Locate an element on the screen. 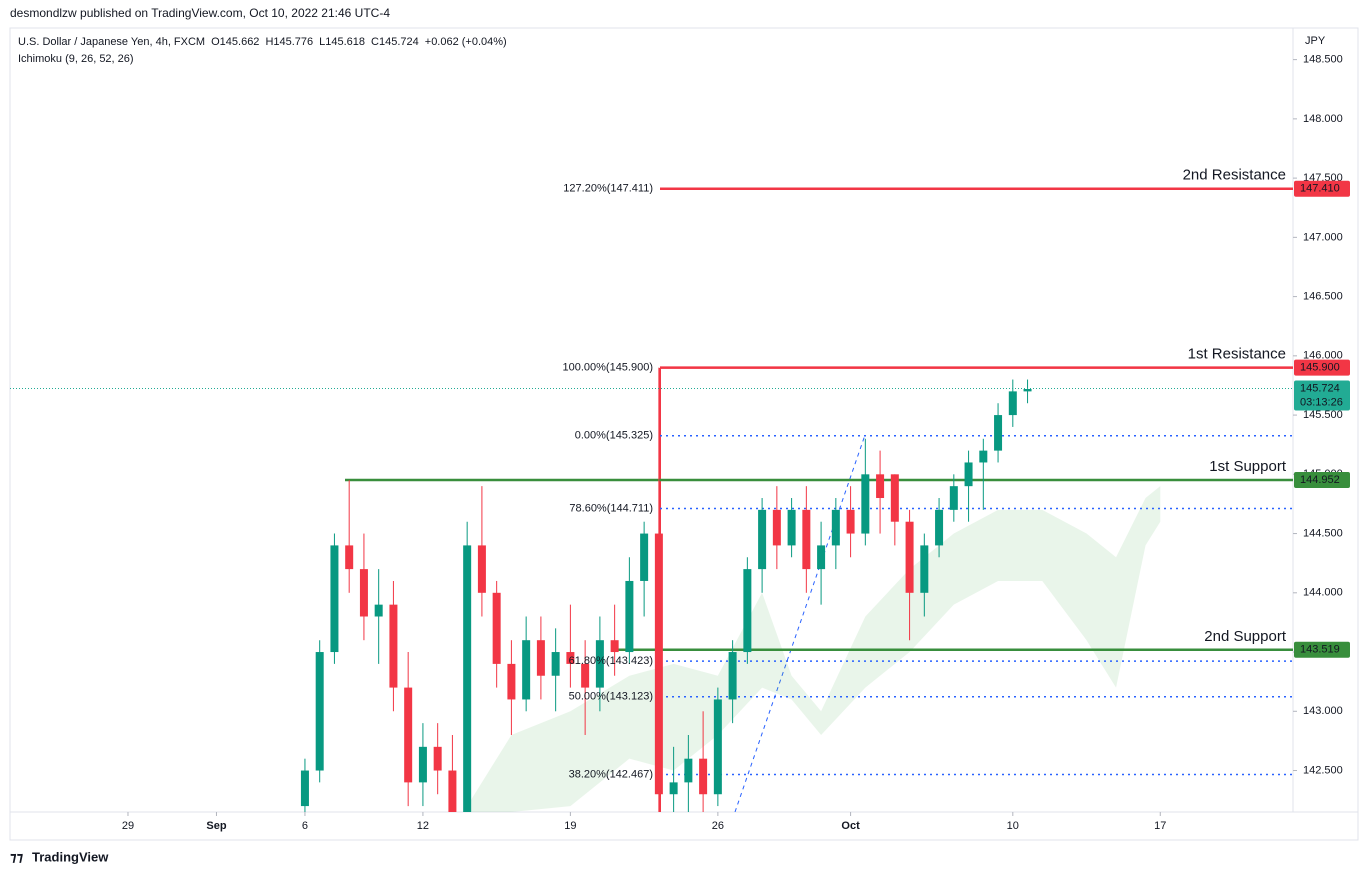 This screenshot has height=880, width=1368. fib-label: 127.20%(147.411) is located at coordinates (608, 189).